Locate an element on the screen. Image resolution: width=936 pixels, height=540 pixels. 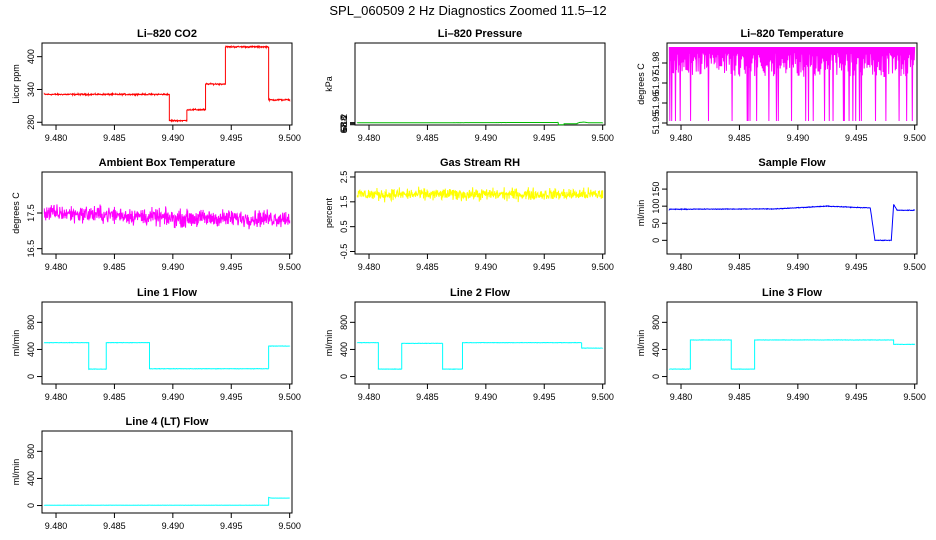
y-tick-label: 51.98 is located at coordinates (656, 63).